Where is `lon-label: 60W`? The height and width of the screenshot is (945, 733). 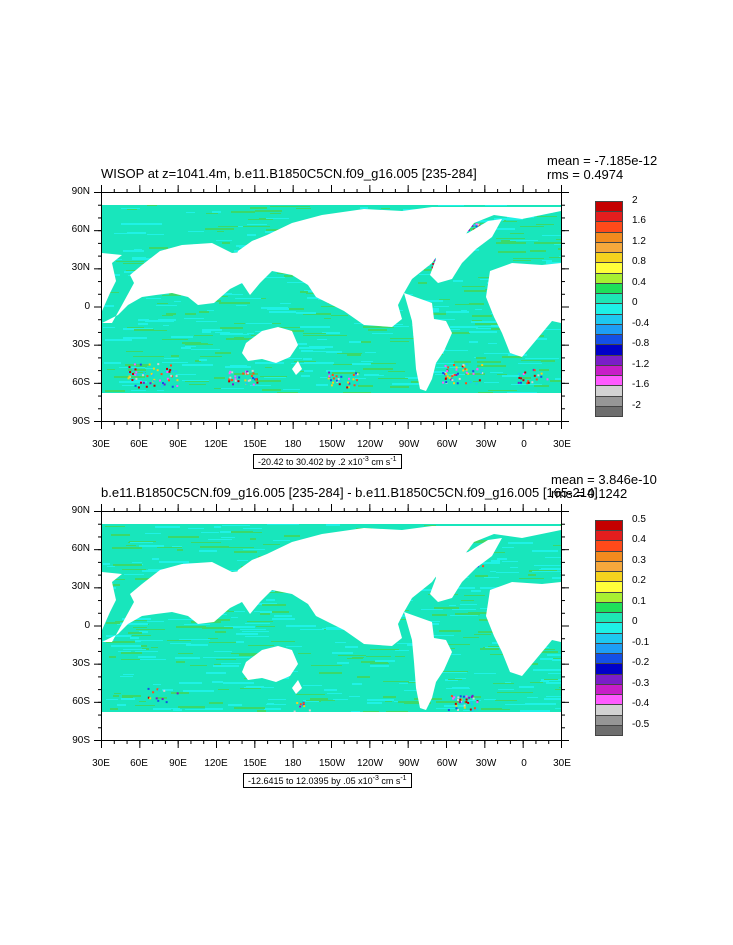 lon-label: 60W is located at coordinates (447, 763).